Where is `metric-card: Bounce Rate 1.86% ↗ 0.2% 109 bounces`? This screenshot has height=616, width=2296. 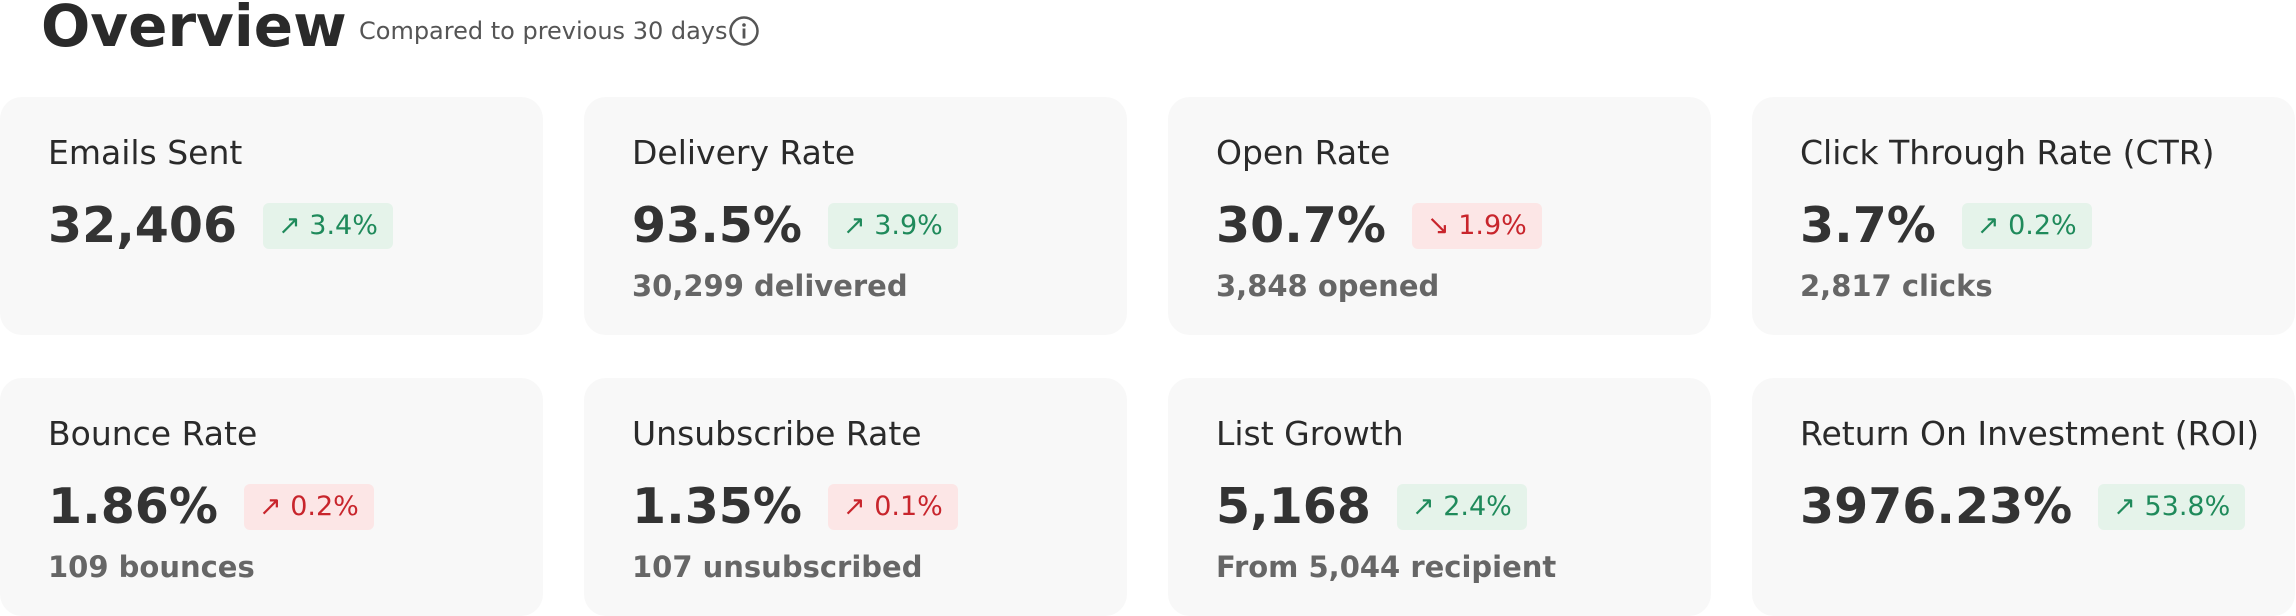
metric-card: Bounce Rate 1.86% ↗ 0.2% 109 bounces is located at coordinates (271, 497).